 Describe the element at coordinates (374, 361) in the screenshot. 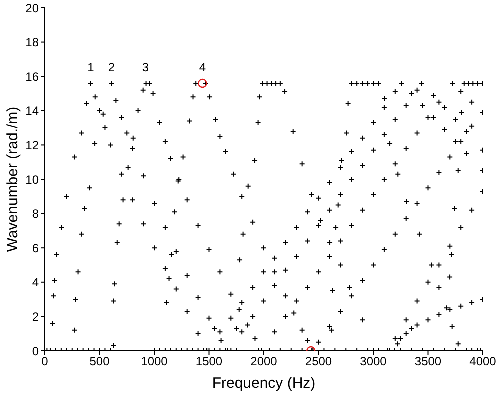

I see `x-tick-label: 3000` at that location.